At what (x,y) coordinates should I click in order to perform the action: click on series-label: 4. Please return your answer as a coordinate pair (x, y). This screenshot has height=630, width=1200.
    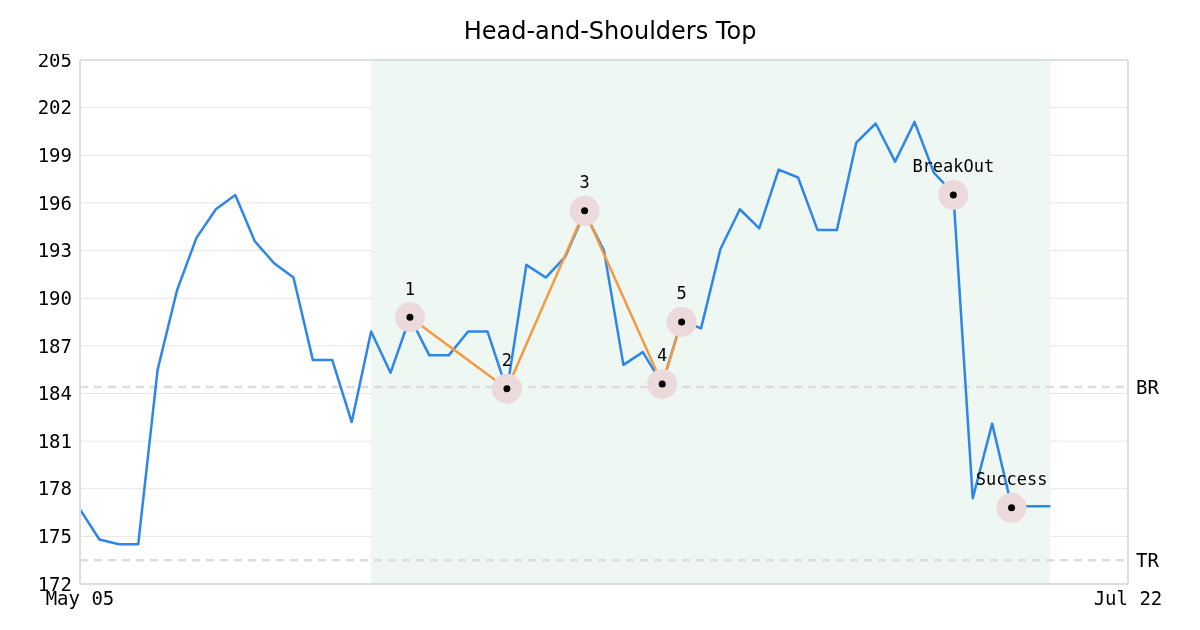
    Looking at the image, I should click on (662, 355).